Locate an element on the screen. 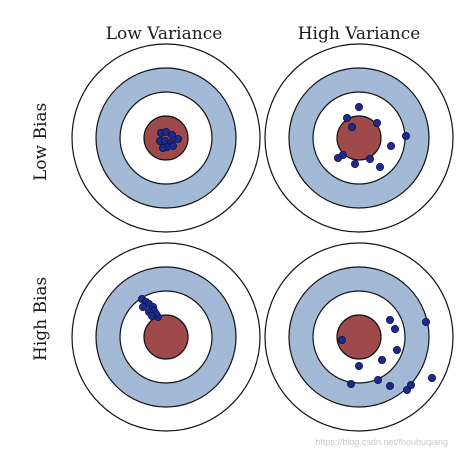 This screenshot has width=474, height=451. watermark: https://blog.csdn.net/fhoubuqiang is located at coordinates (381, 442).